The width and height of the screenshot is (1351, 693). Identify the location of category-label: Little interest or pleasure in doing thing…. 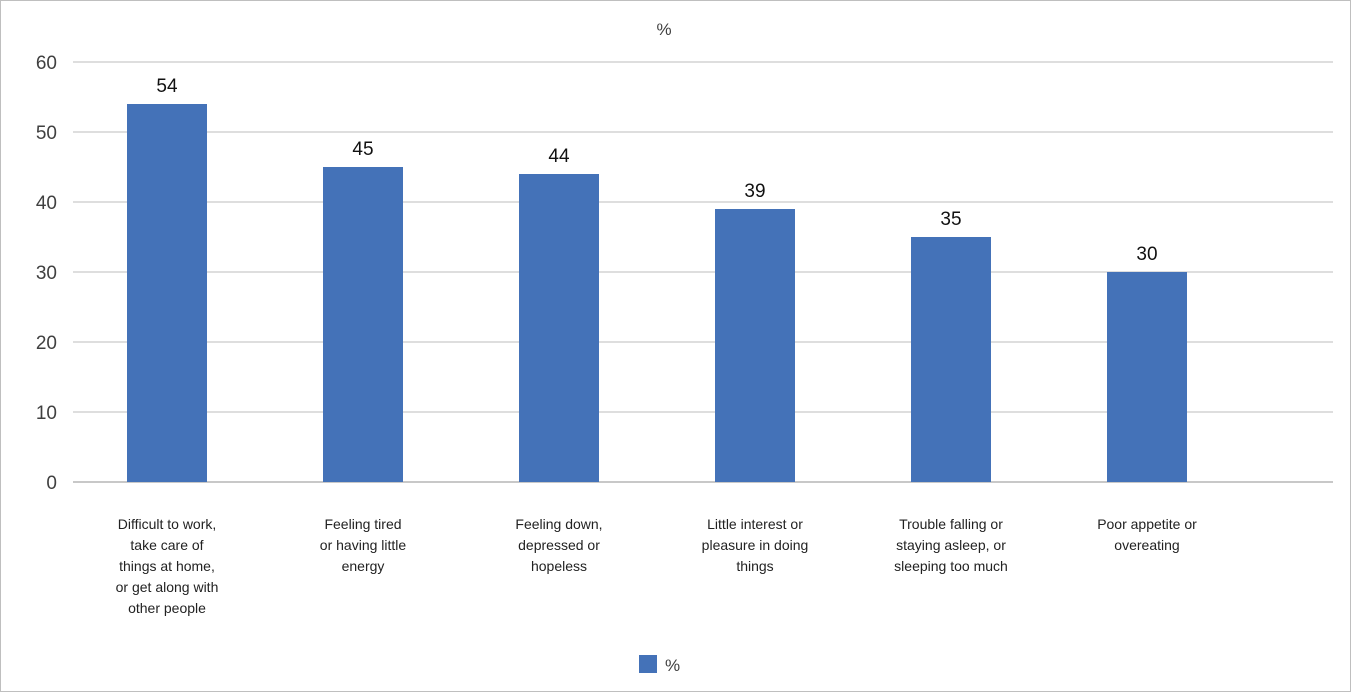
(755, 545).